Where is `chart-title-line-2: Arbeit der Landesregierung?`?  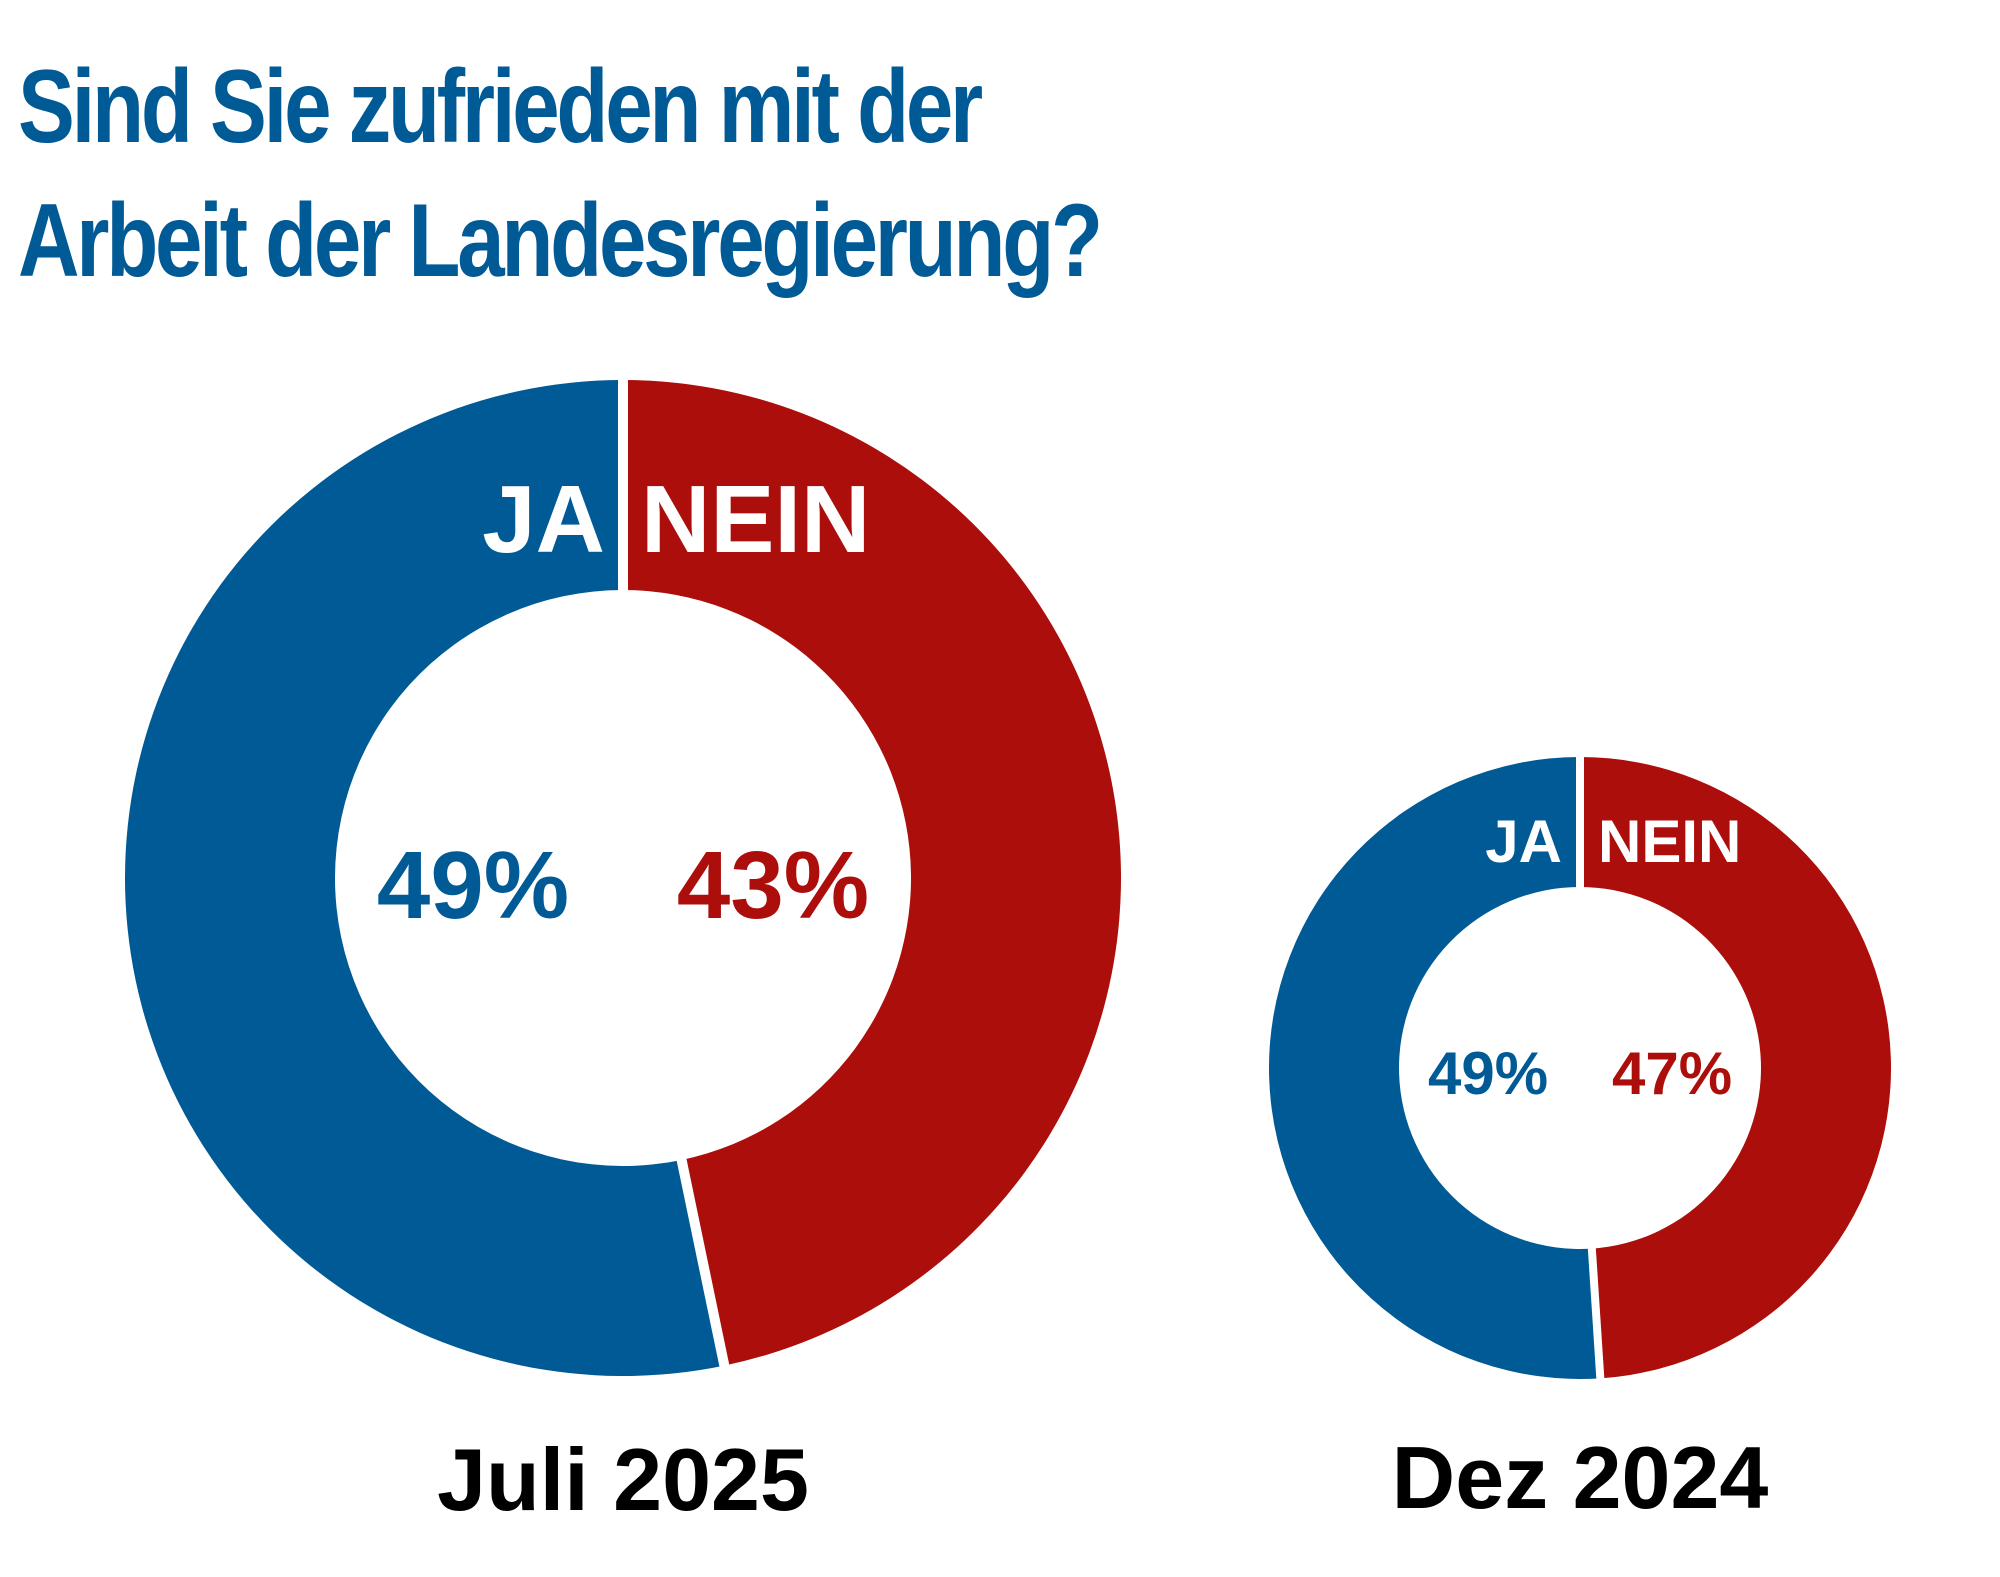
chart-title-line-2: Arbeit der Landesregierung? is located at coordinates (560, 241).